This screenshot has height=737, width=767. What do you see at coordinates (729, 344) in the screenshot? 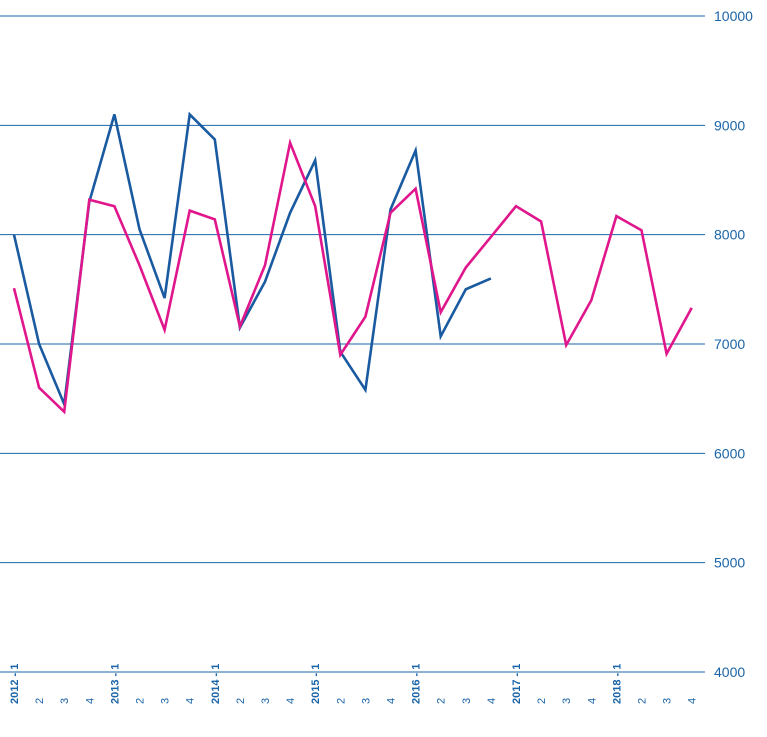
I see `y-tick-label: 7000` at bounding box center [729, 344].